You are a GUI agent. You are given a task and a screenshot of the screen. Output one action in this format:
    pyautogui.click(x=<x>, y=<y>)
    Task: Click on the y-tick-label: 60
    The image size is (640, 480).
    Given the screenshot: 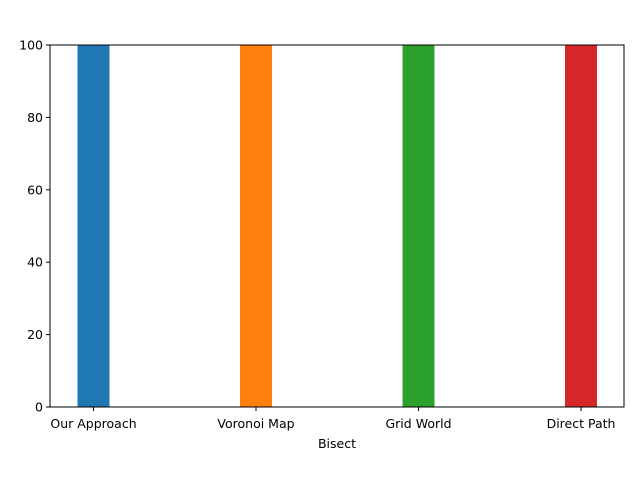 What is the action you would take?
    pyautogui.click(x=35, y=189)
    